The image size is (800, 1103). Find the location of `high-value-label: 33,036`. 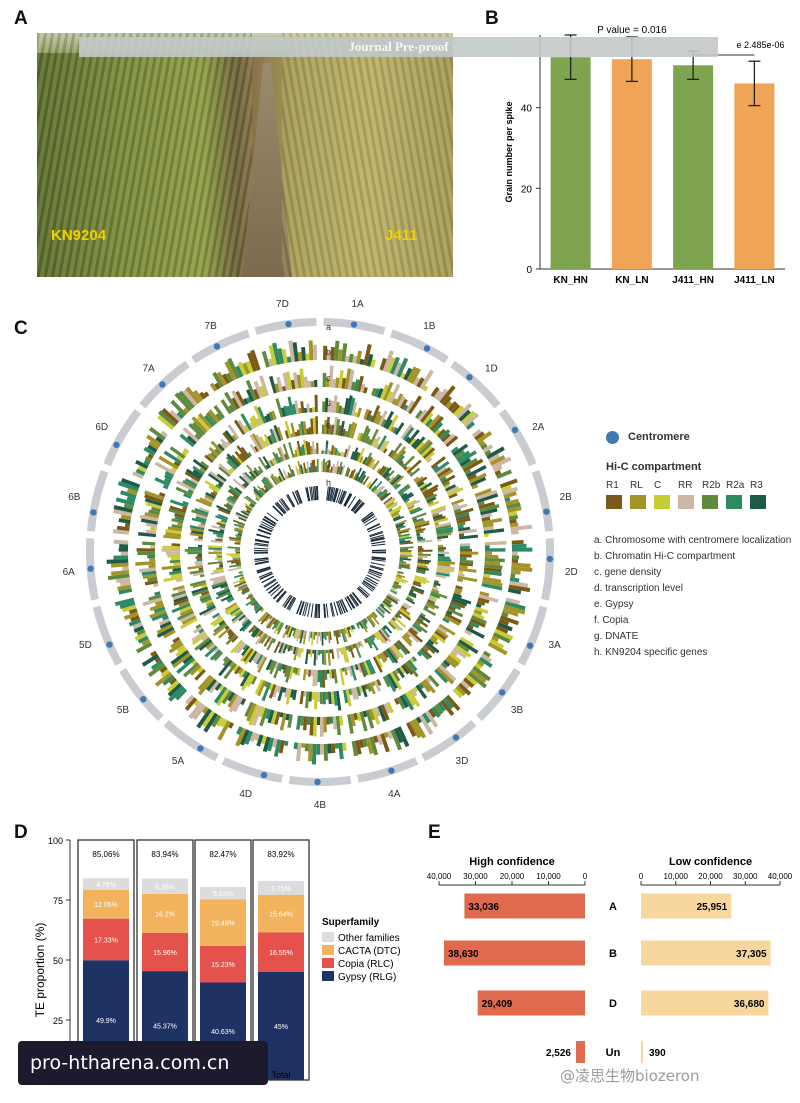

high-value-label: 33,036 is located at coordinates (483, 907).